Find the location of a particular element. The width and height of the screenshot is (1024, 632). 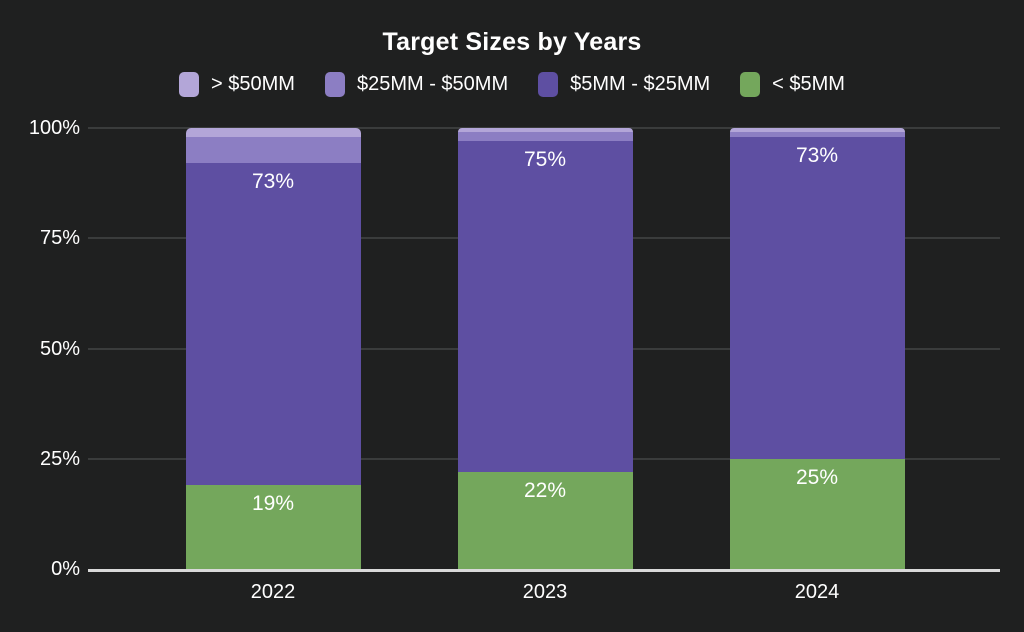

legend-item-2: $25MM - $50MM is located at coordinates (416, 84).